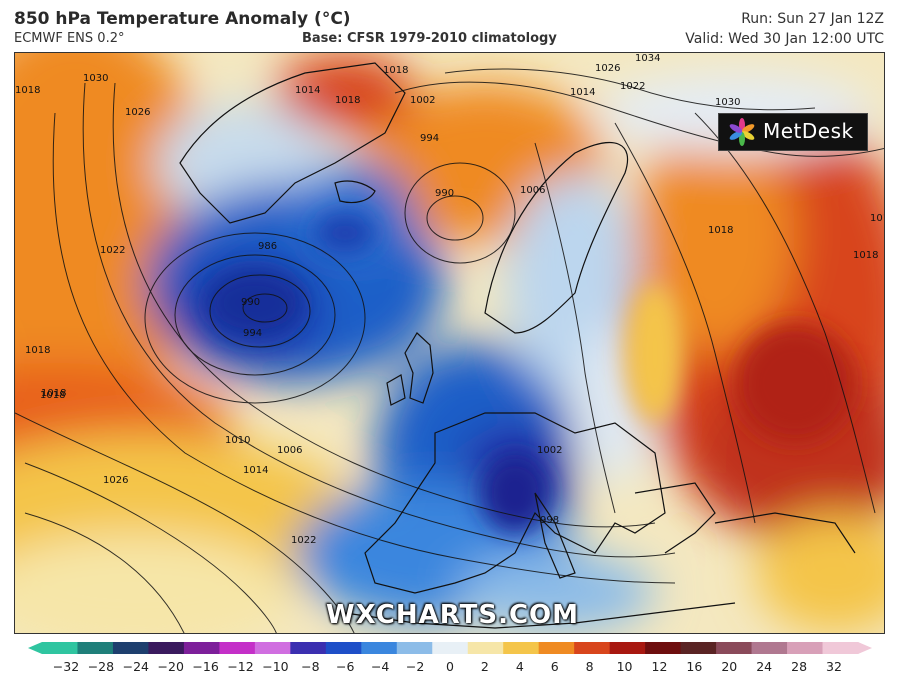 The width and height of the screenshot is (900, 689). I want to click on isobar-1006-east, so click(575, 328).